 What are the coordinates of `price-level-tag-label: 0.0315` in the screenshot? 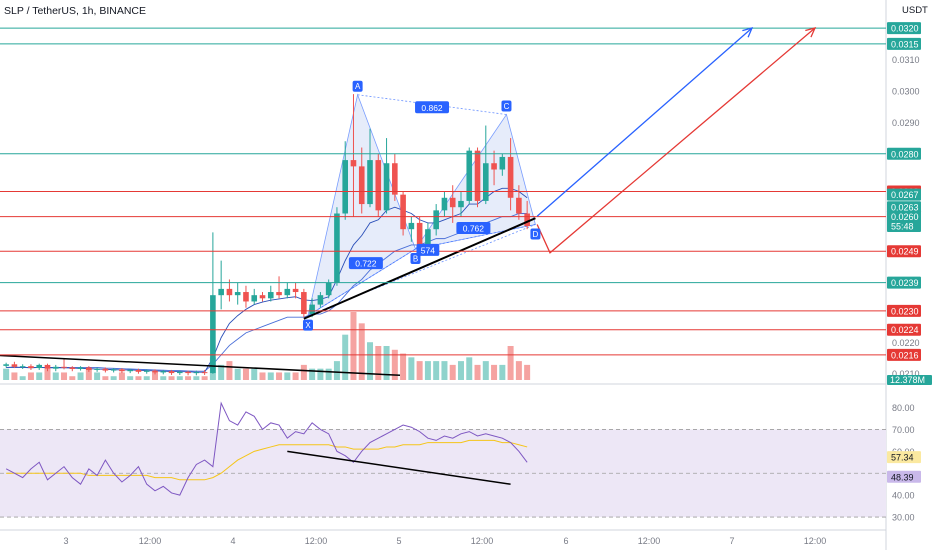 It's located at (905, 44).